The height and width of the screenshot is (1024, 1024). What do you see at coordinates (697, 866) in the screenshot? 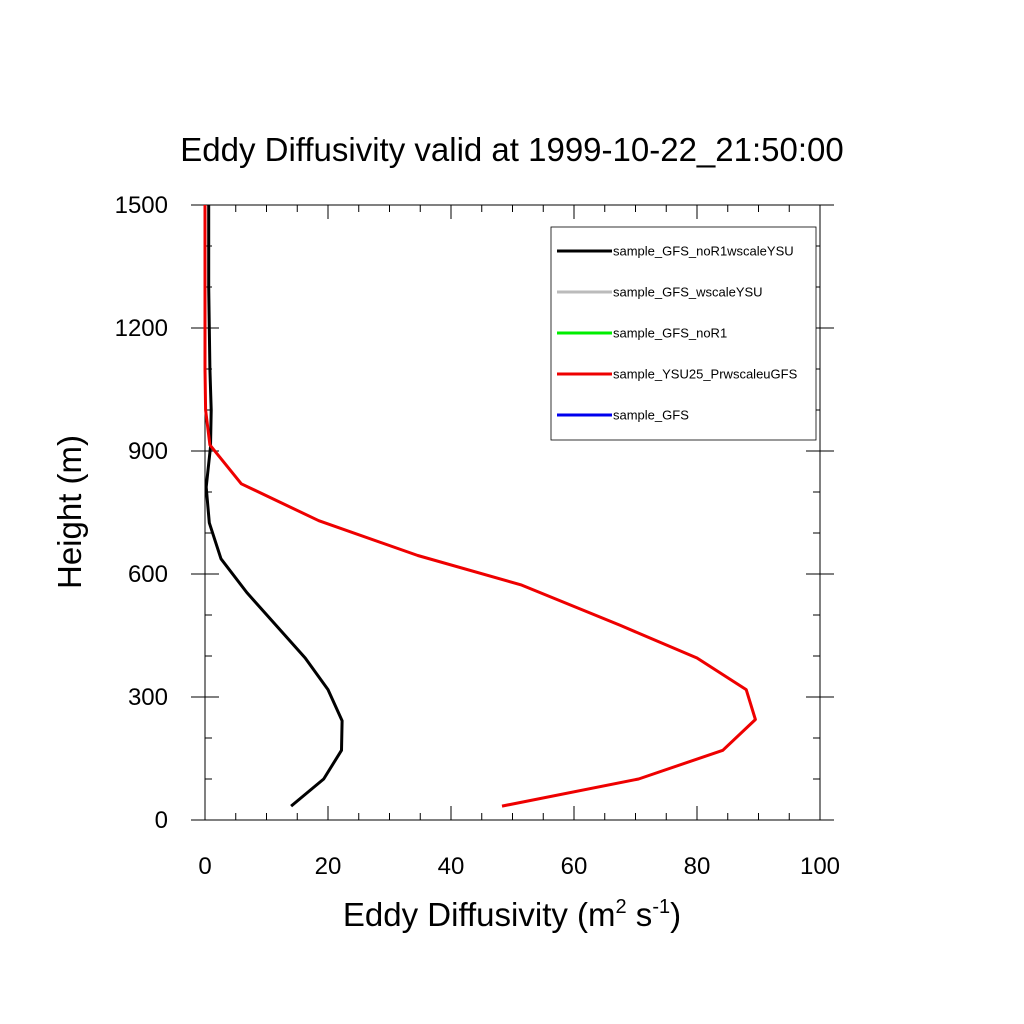
I see `x-tick-label: 80` at bounding box center [697, 866].